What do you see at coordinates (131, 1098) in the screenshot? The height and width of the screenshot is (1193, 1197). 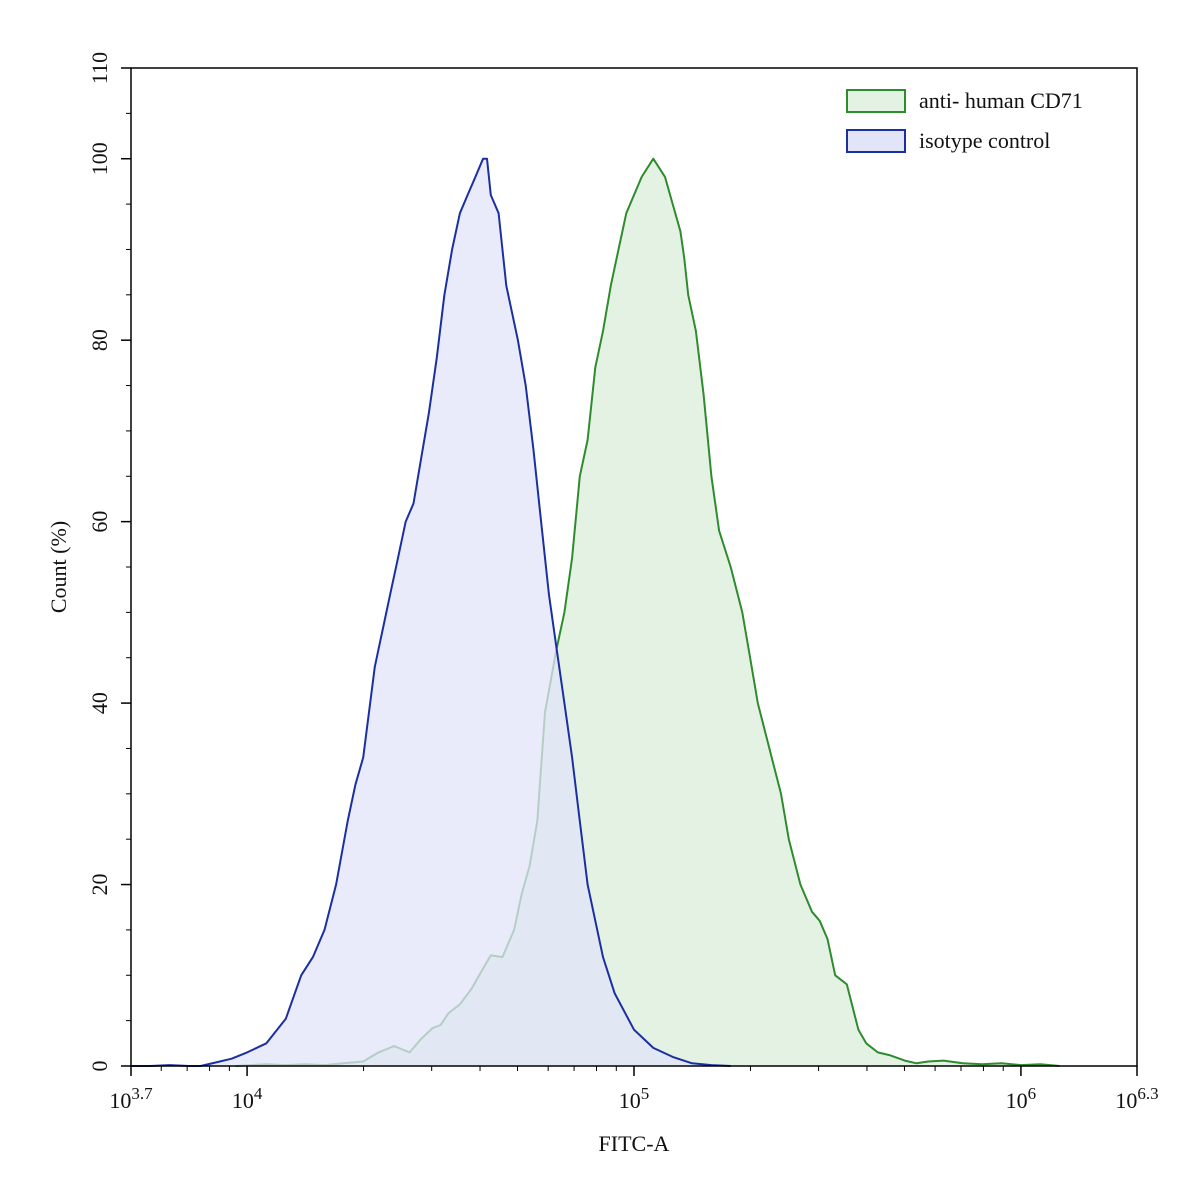 I see `x-tick-label: 103.7` at bounding box center [131, 1098].